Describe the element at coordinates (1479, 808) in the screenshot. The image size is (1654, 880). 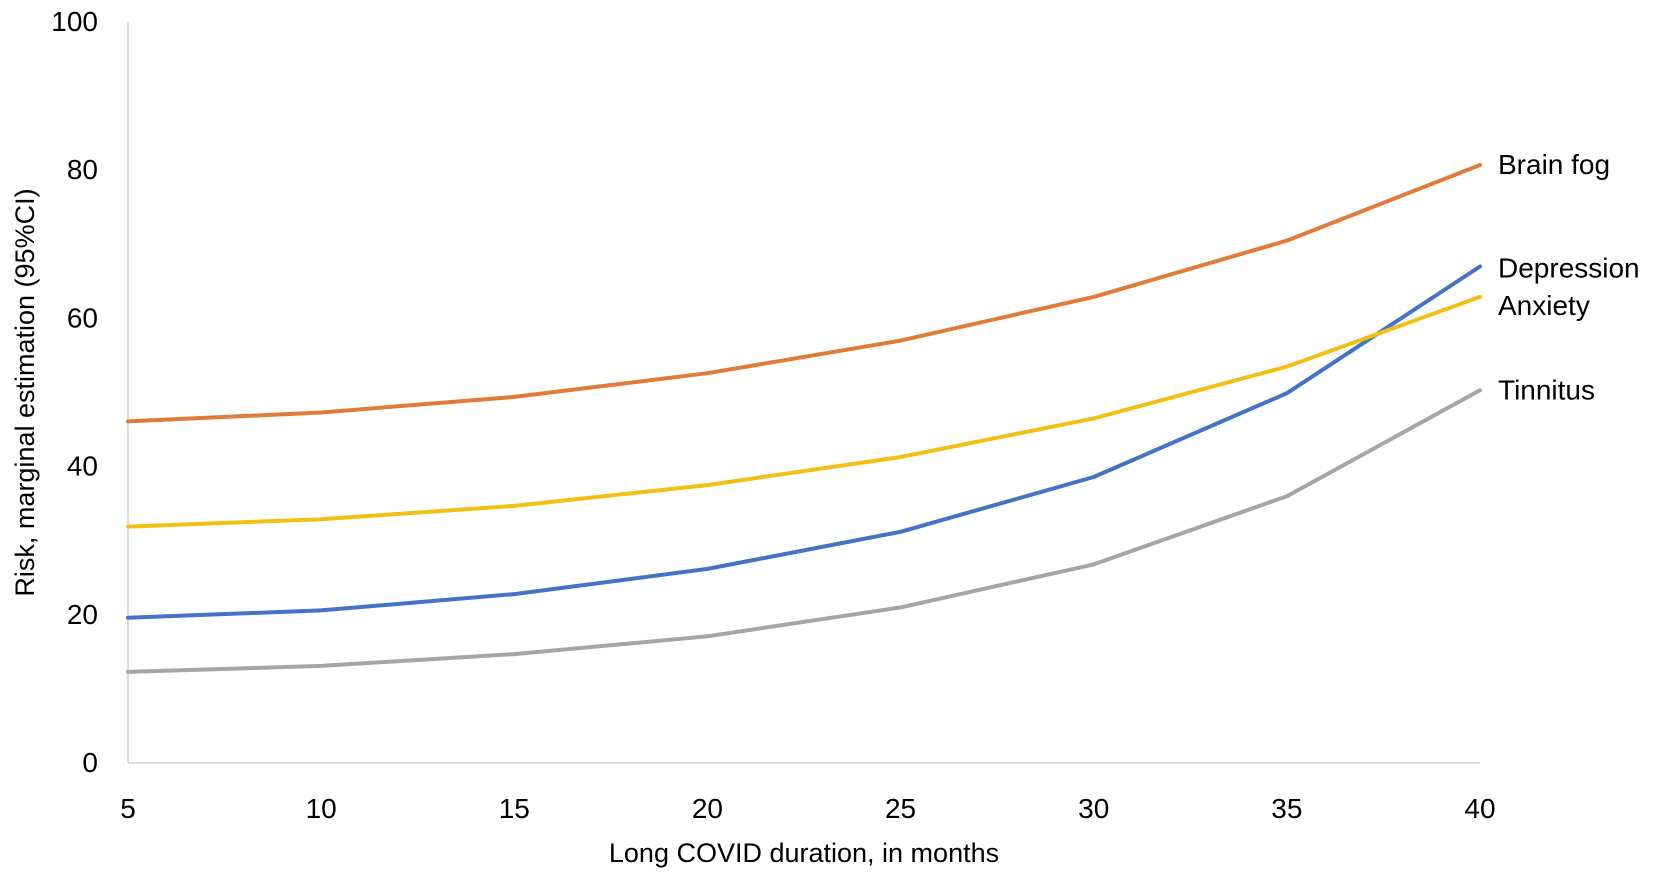
I see `x-tick-label: 40` at that location.